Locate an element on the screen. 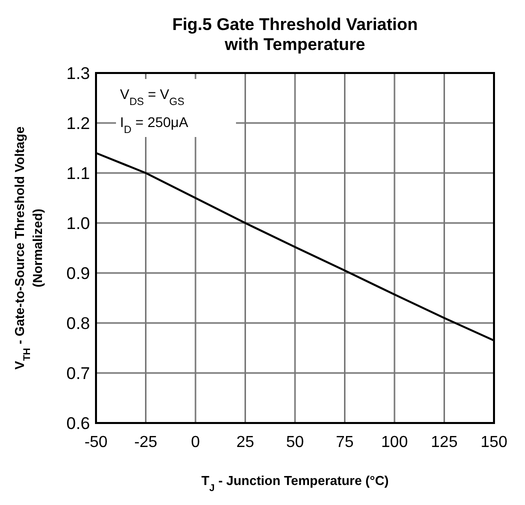 This screenshot has width=525, height=505. y-tick-label: 0.9 is located at coordinates (78, 273).